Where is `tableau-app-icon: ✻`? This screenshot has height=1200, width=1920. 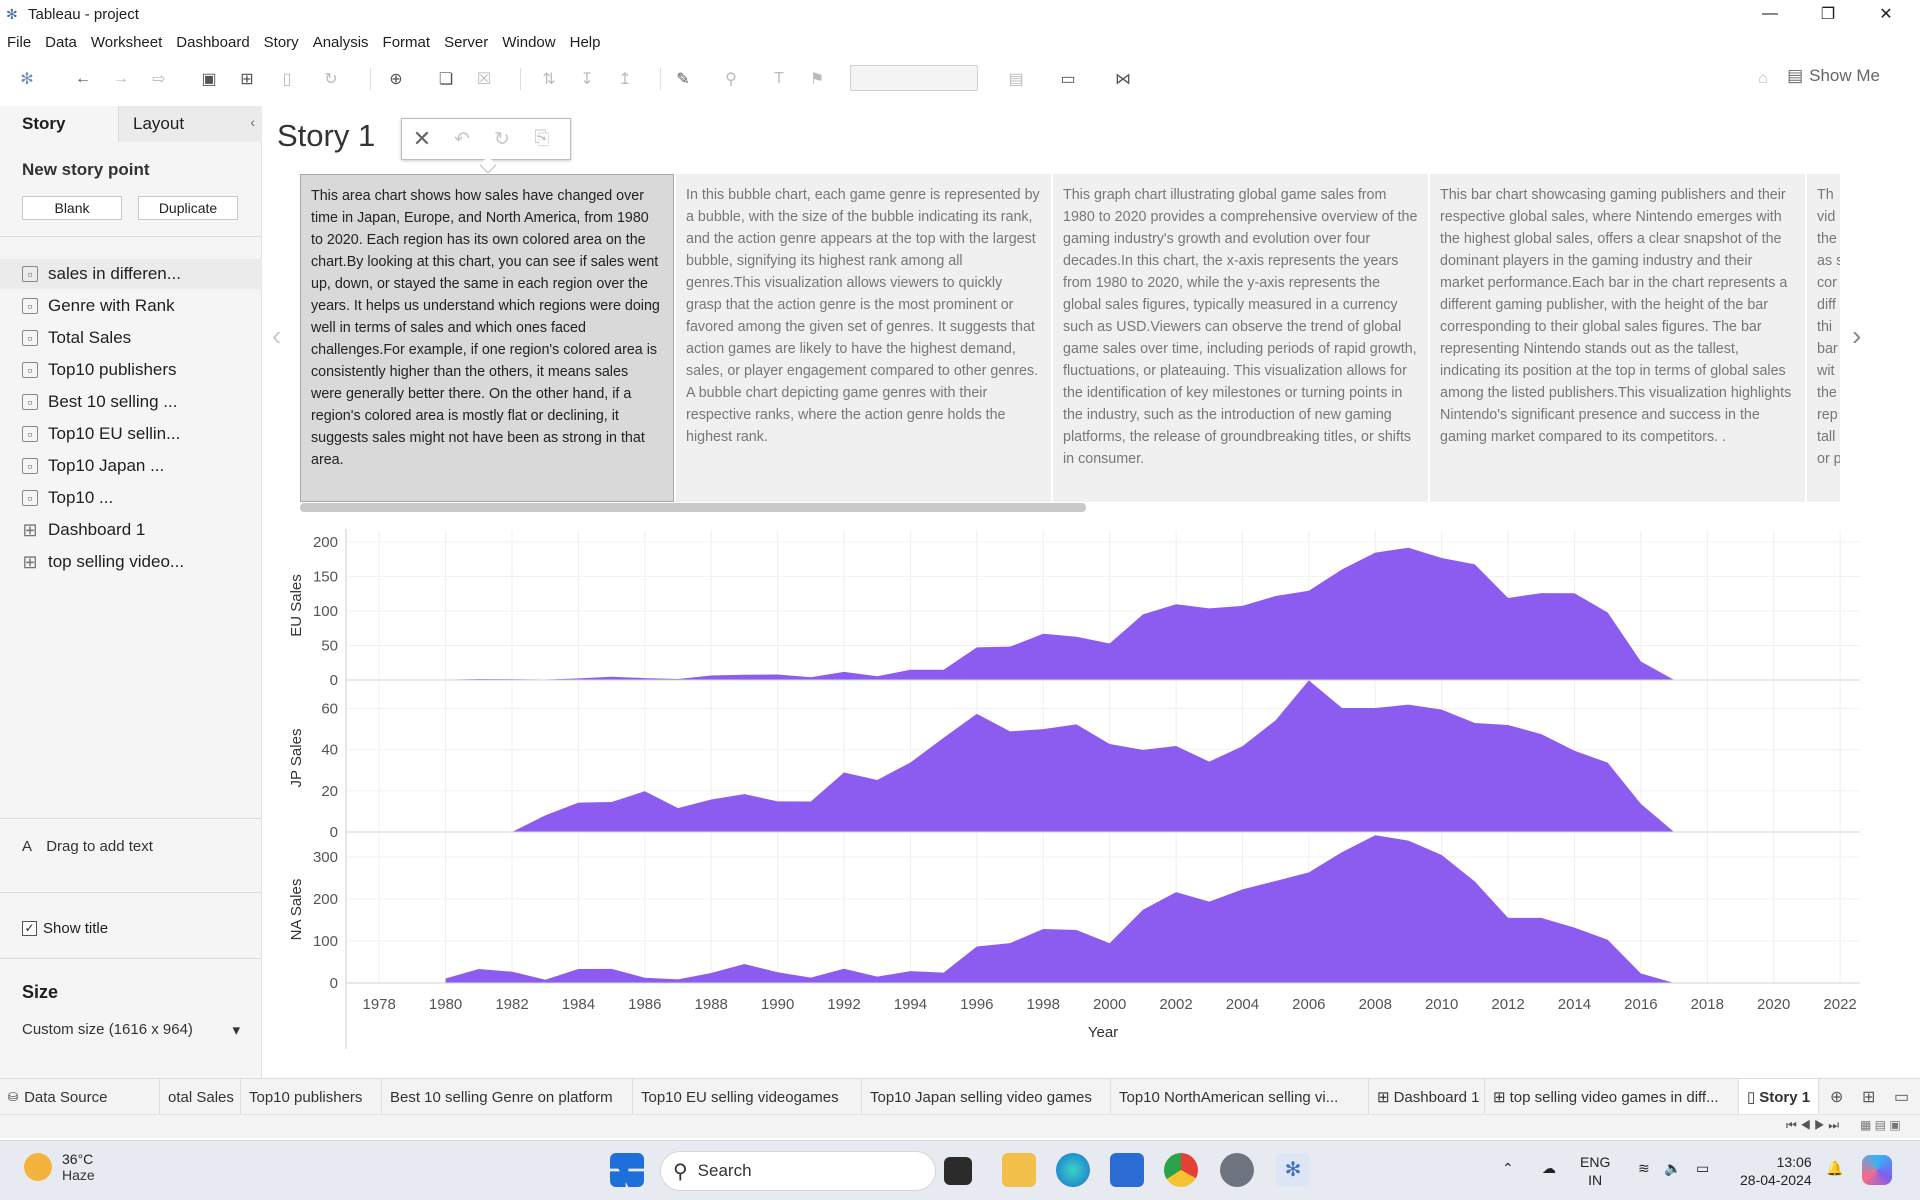 tableau-app-icon: ✻ is located at coordinates (1293, 1170).